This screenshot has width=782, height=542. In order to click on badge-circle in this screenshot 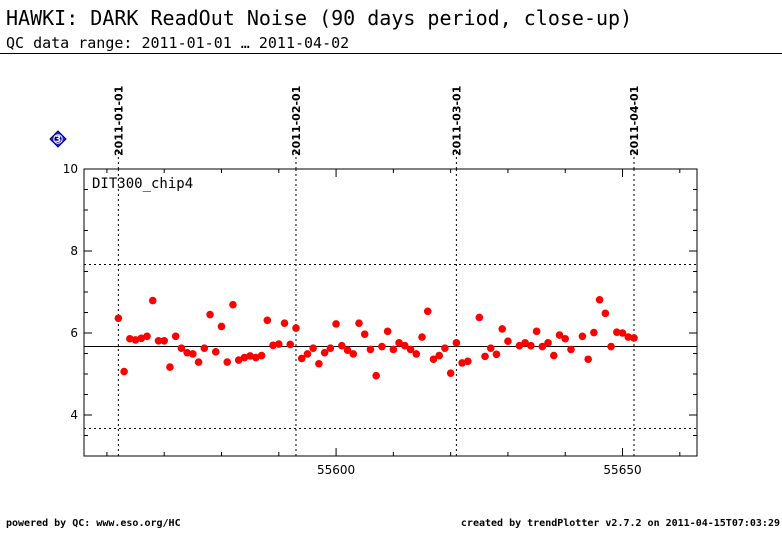, I will do `click(58, 139)`.